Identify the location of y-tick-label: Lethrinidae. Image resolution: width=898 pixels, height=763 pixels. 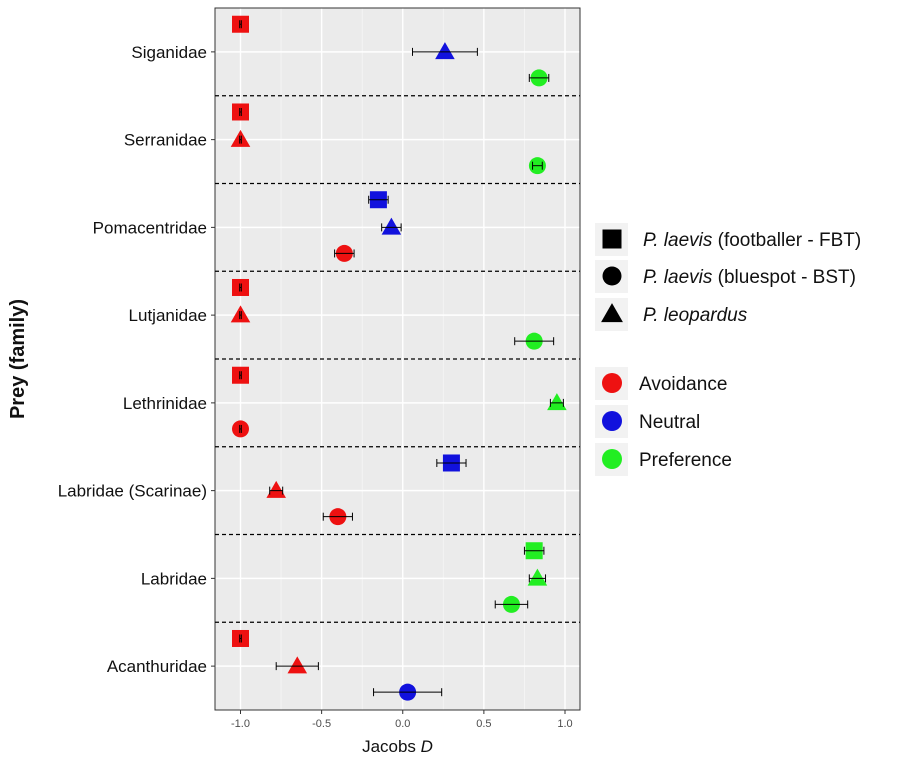
(165, 403).